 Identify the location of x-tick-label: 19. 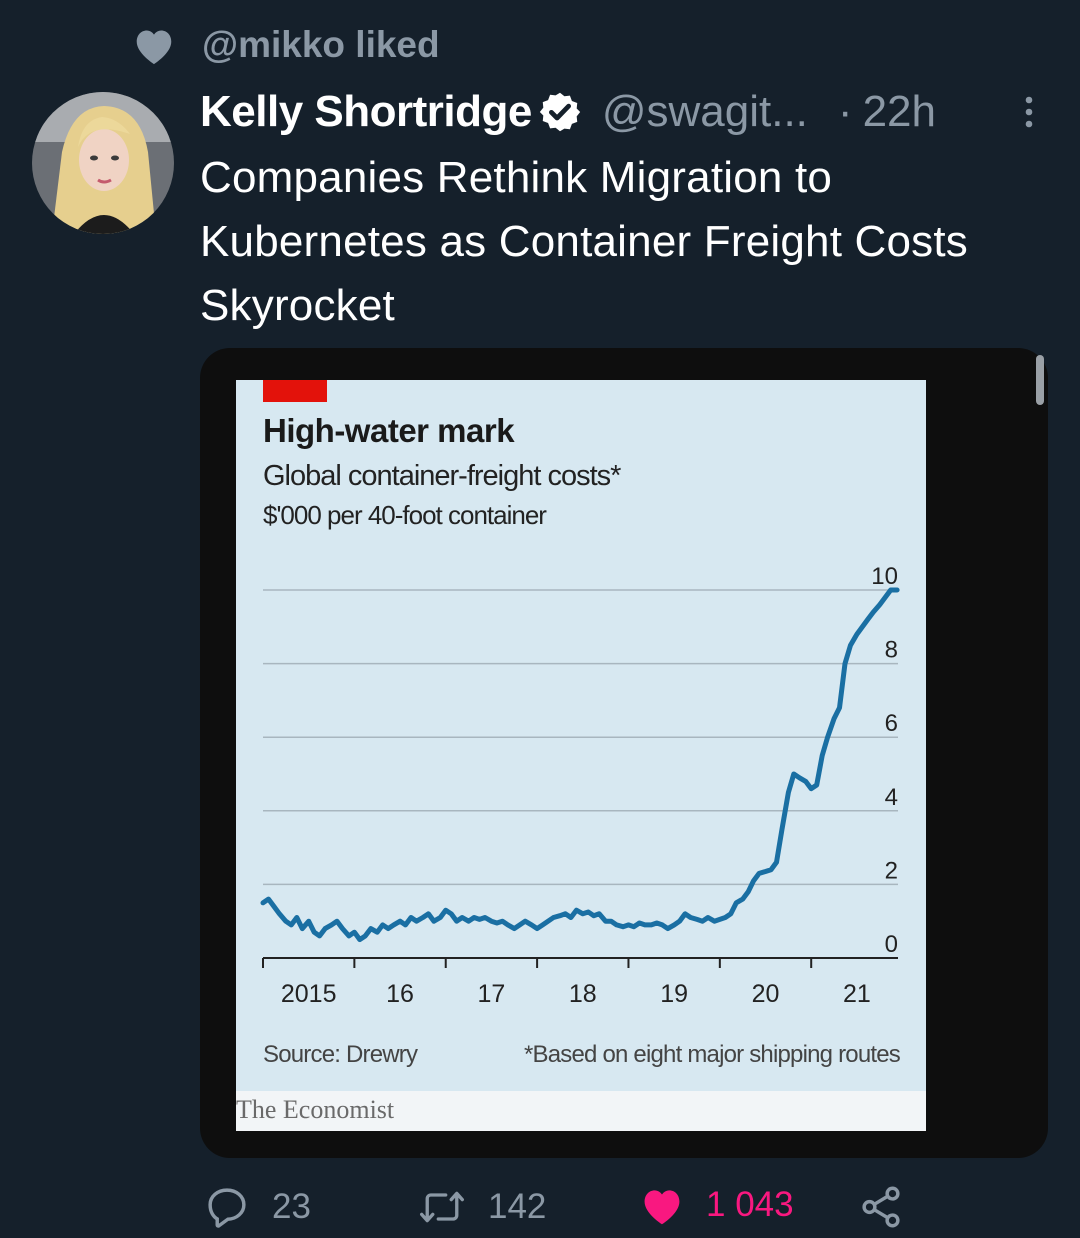
(674, 994).